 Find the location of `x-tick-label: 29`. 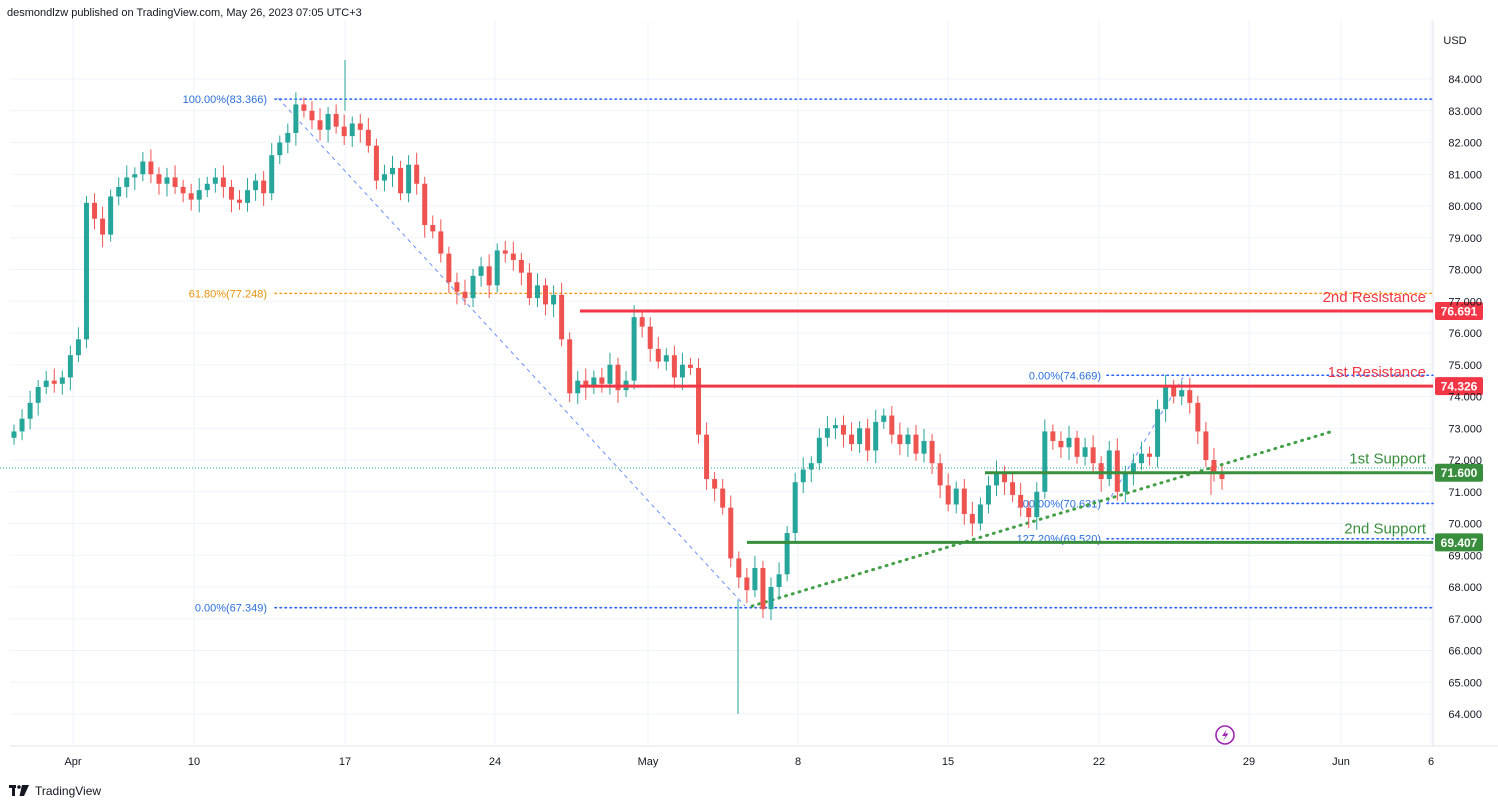

x-tick-label: 29 is located at coordinates (1249, 762).